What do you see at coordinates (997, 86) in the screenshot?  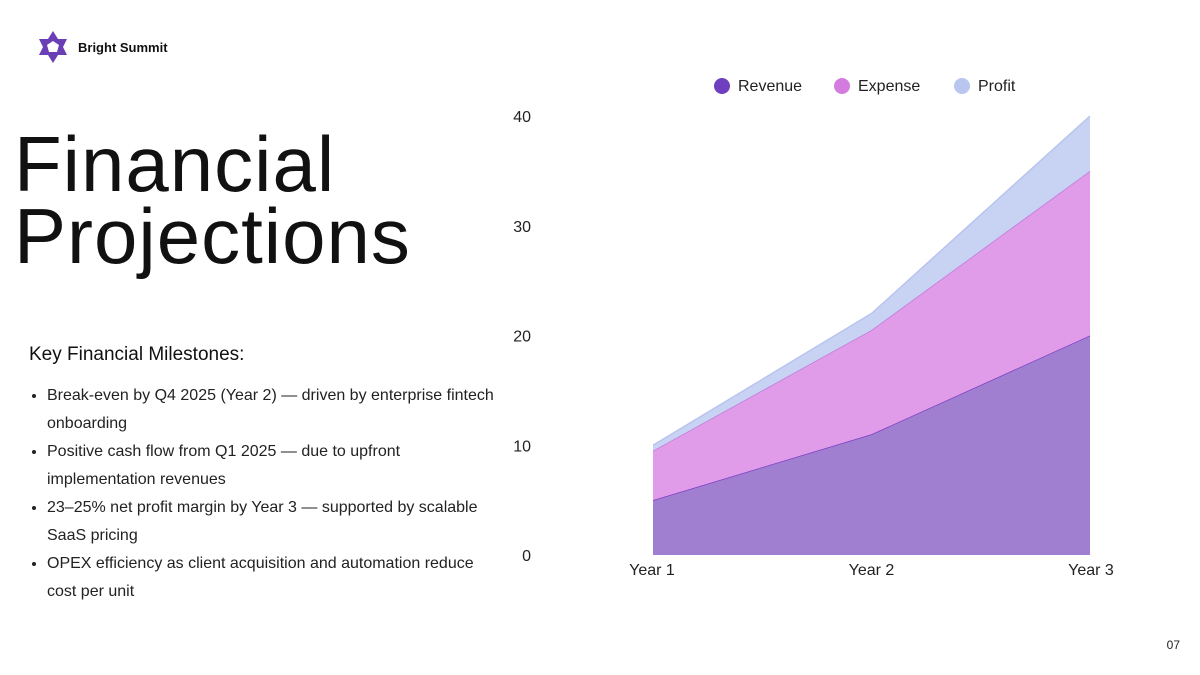 I see `legend-label: Profit` at bounding box center [997, 86].